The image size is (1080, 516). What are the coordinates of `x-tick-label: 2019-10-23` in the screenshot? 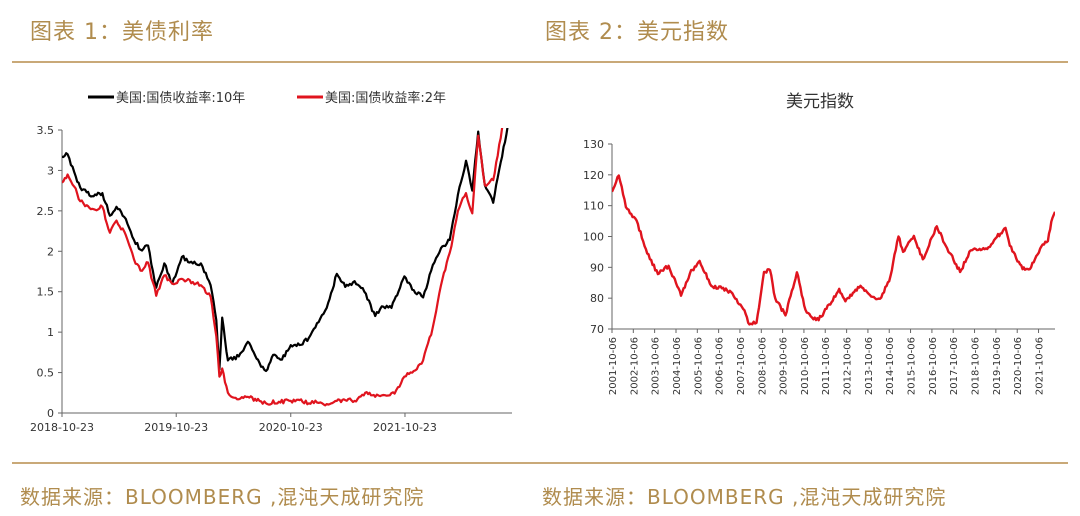 It's located at (176, 427).